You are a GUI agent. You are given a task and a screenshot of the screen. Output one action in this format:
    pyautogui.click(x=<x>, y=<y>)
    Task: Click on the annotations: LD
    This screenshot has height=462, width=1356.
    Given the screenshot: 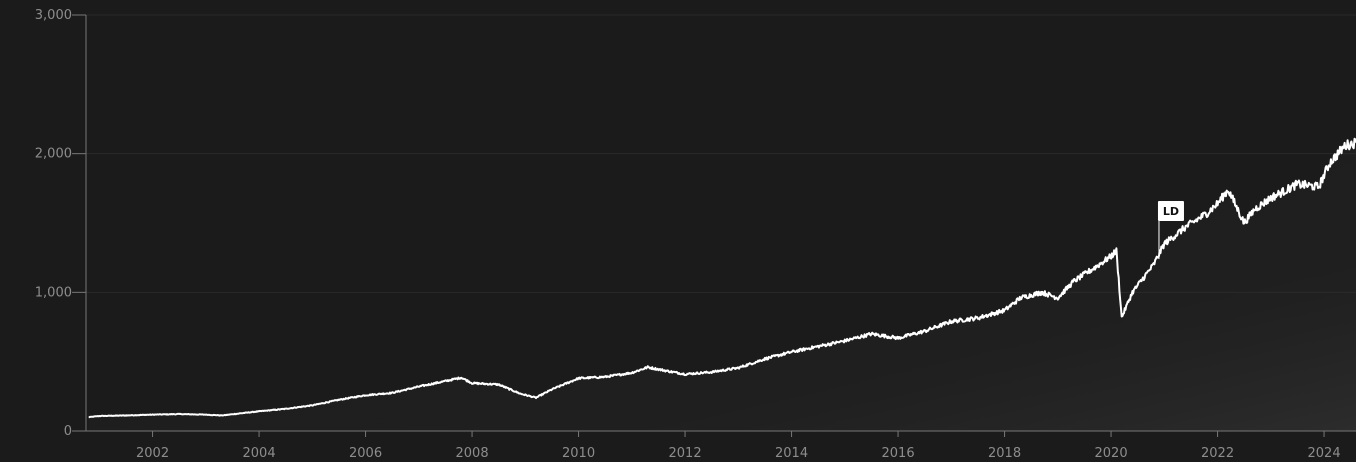 What is the action you would take?
    pyautogui.click(x=1170, y=230)
    